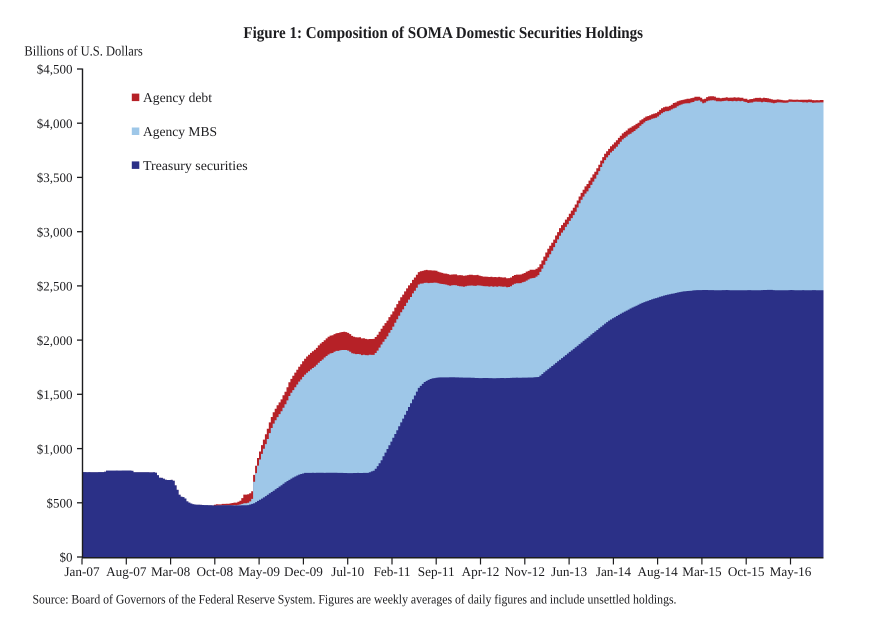 Image resolution: width=879 pixels, height=633 pixels. What do you see at coordinates (702, 571) in the screenshot?
I see `svg-text: Mar-15` at bounding box center [702, 571].